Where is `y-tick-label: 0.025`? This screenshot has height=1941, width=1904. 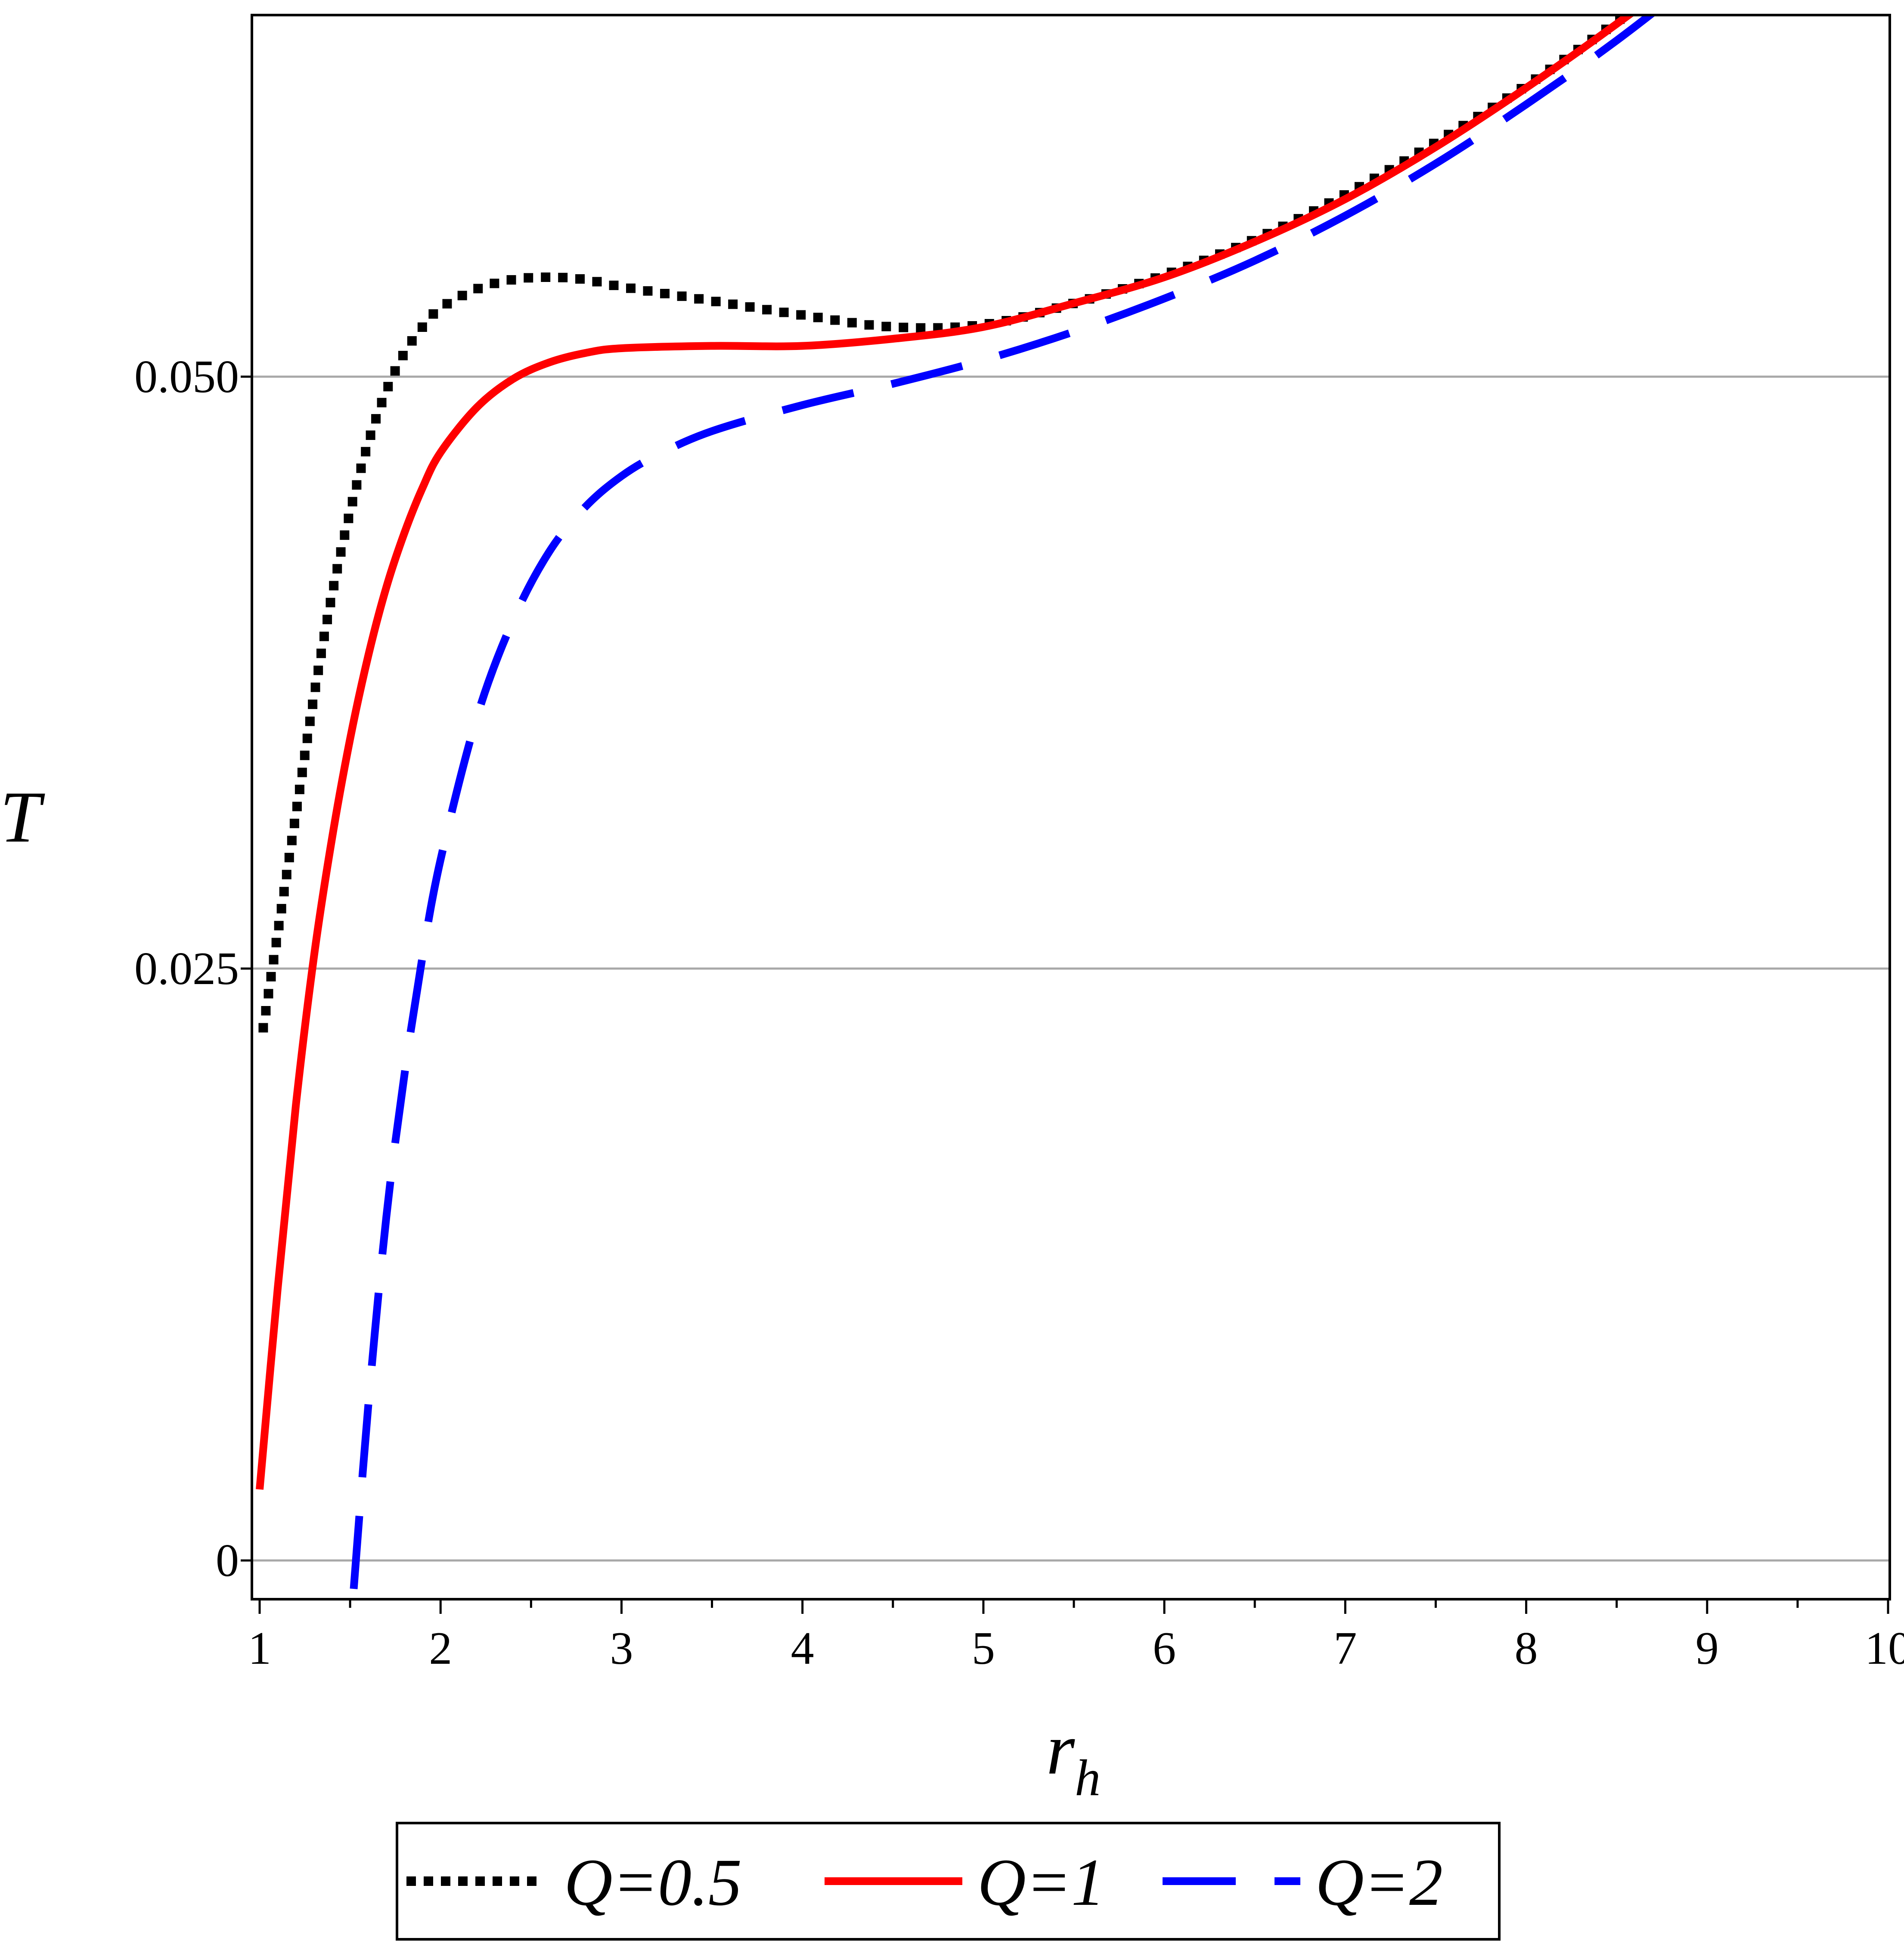
y-tick-label: 0.025 is located at coordinates (186, 968).